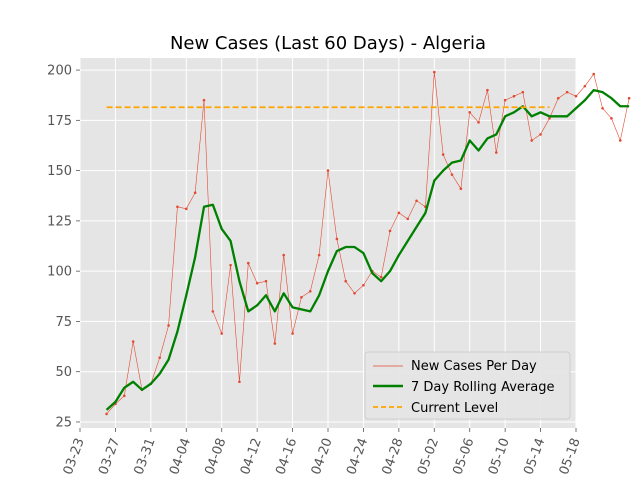 This screenshot has height=484, width=640. What do you see at coordinates (482, 387) in the screenshot?
I see `legend-label-rolling-average: 7 Day Rolling Average` at bounding box center [482, 387].